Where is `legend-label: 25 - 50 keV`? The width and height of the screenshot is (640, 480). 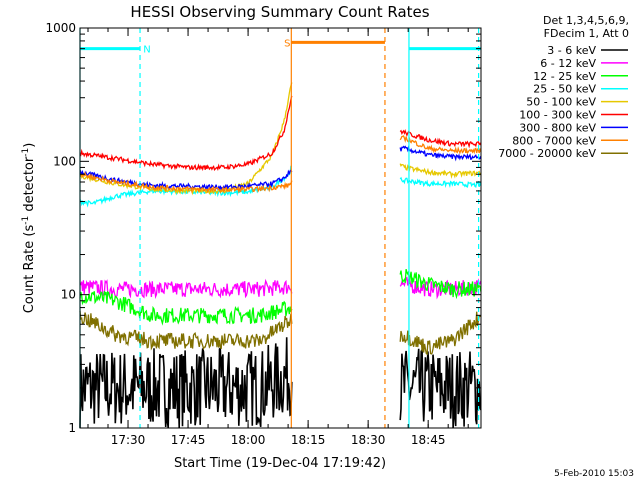 legend-label: 25 - 50 keV is located at coordinates (564, 89).